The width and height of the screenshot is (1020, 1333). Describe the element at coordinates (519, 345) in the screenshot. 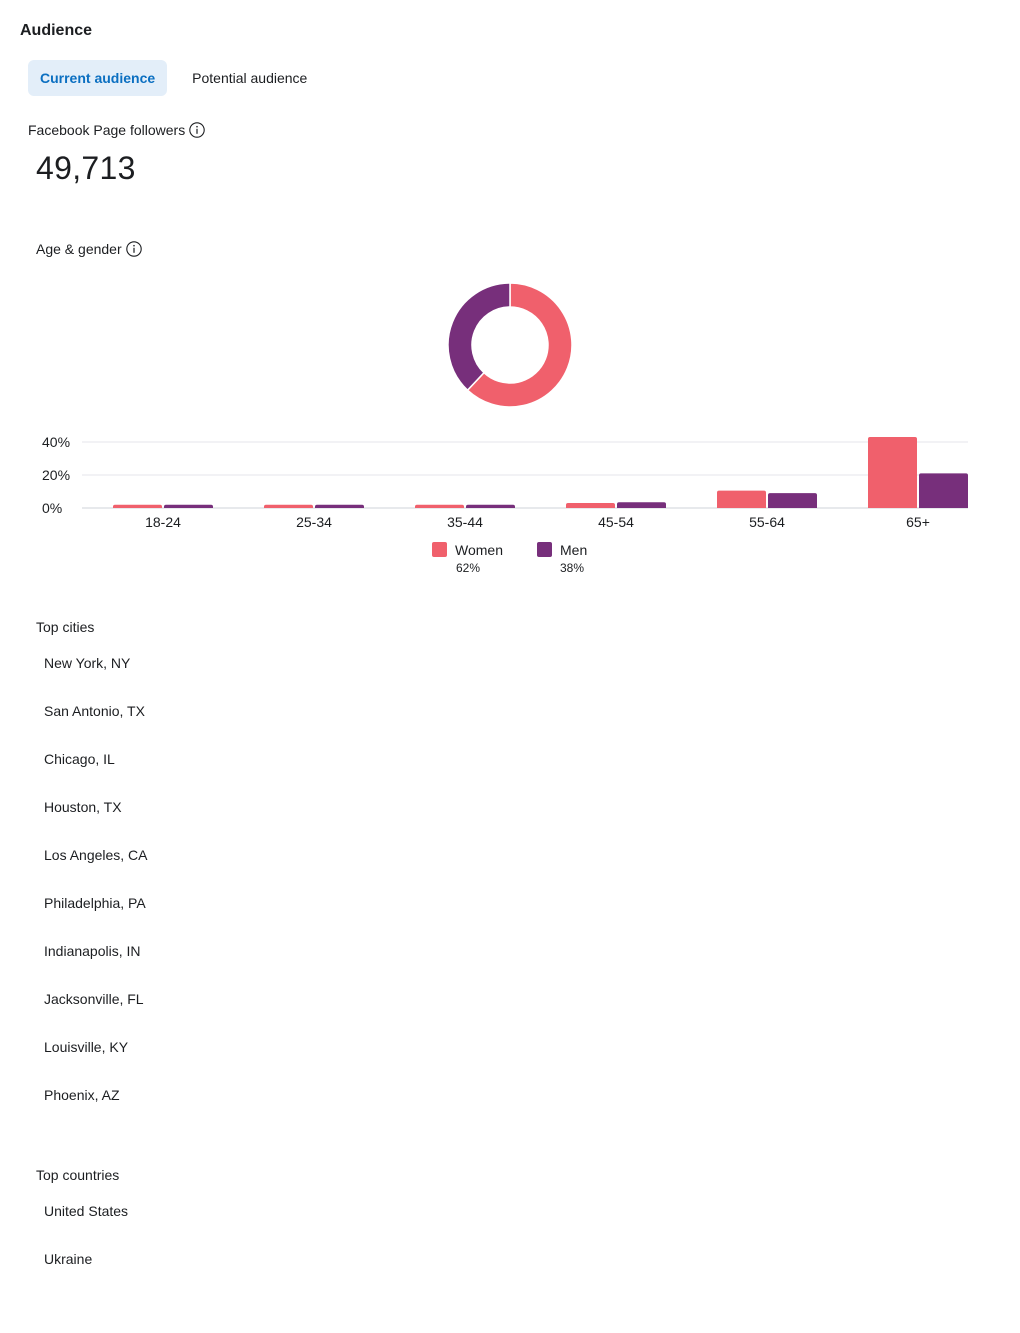

I see `donut-slice-women` at that location.